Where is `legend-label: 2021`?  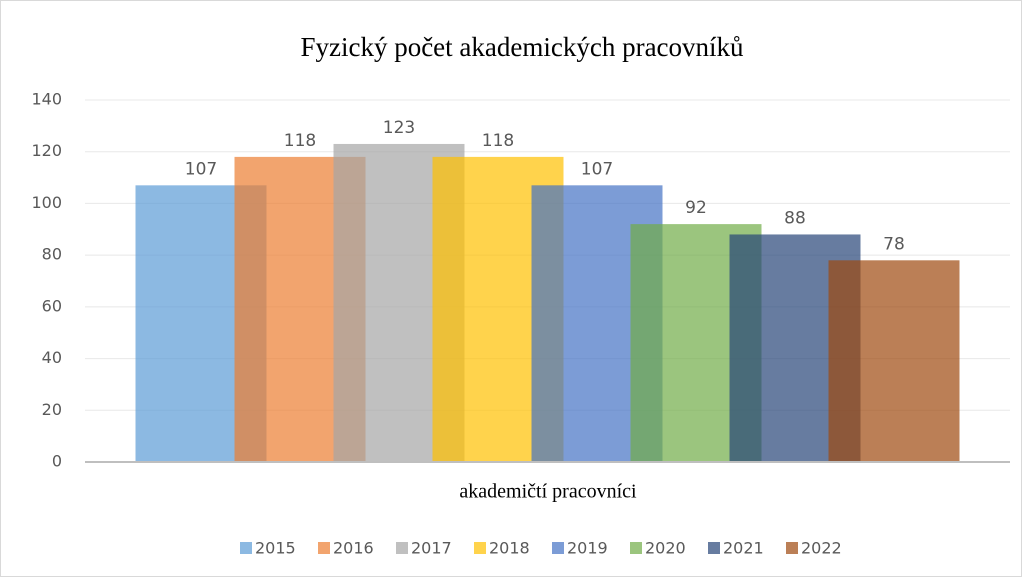 legend-label: 2021 is located at coordinates (743, 548).